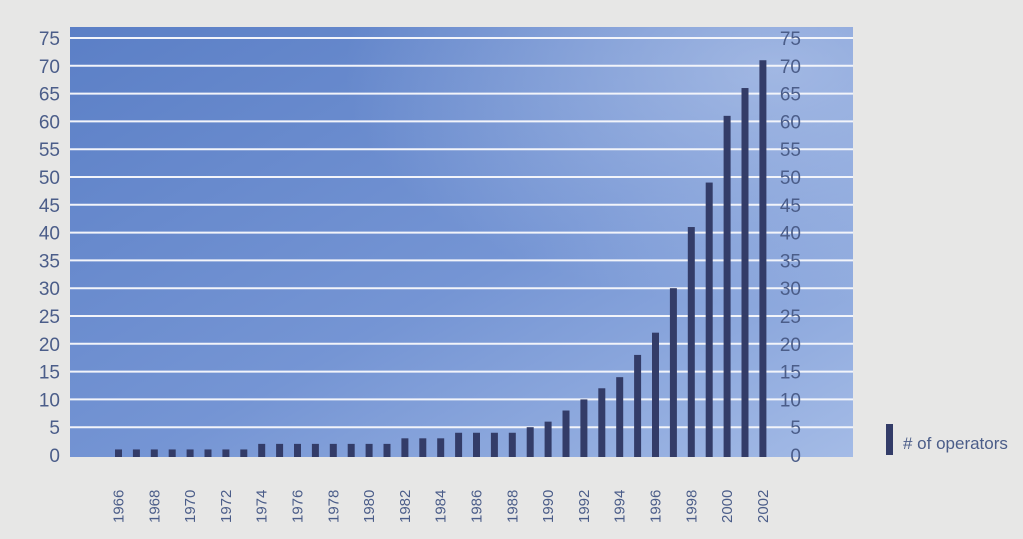 This screenshot has height=539, width=1023. What do you see at coordinates (136, 453) in the screenshot?
I see `bar-1967` at bounding box center [136, 453].